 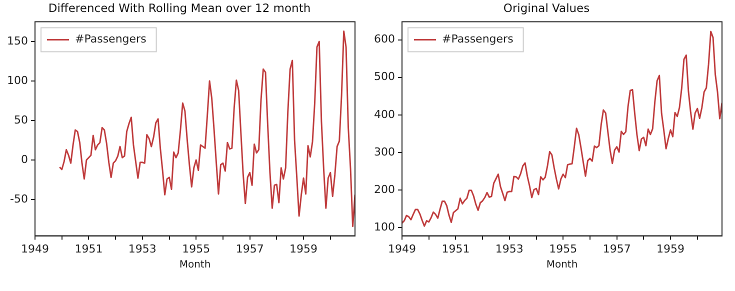 I want to click on y-tick-label: 200, so click(x=384, y=189).